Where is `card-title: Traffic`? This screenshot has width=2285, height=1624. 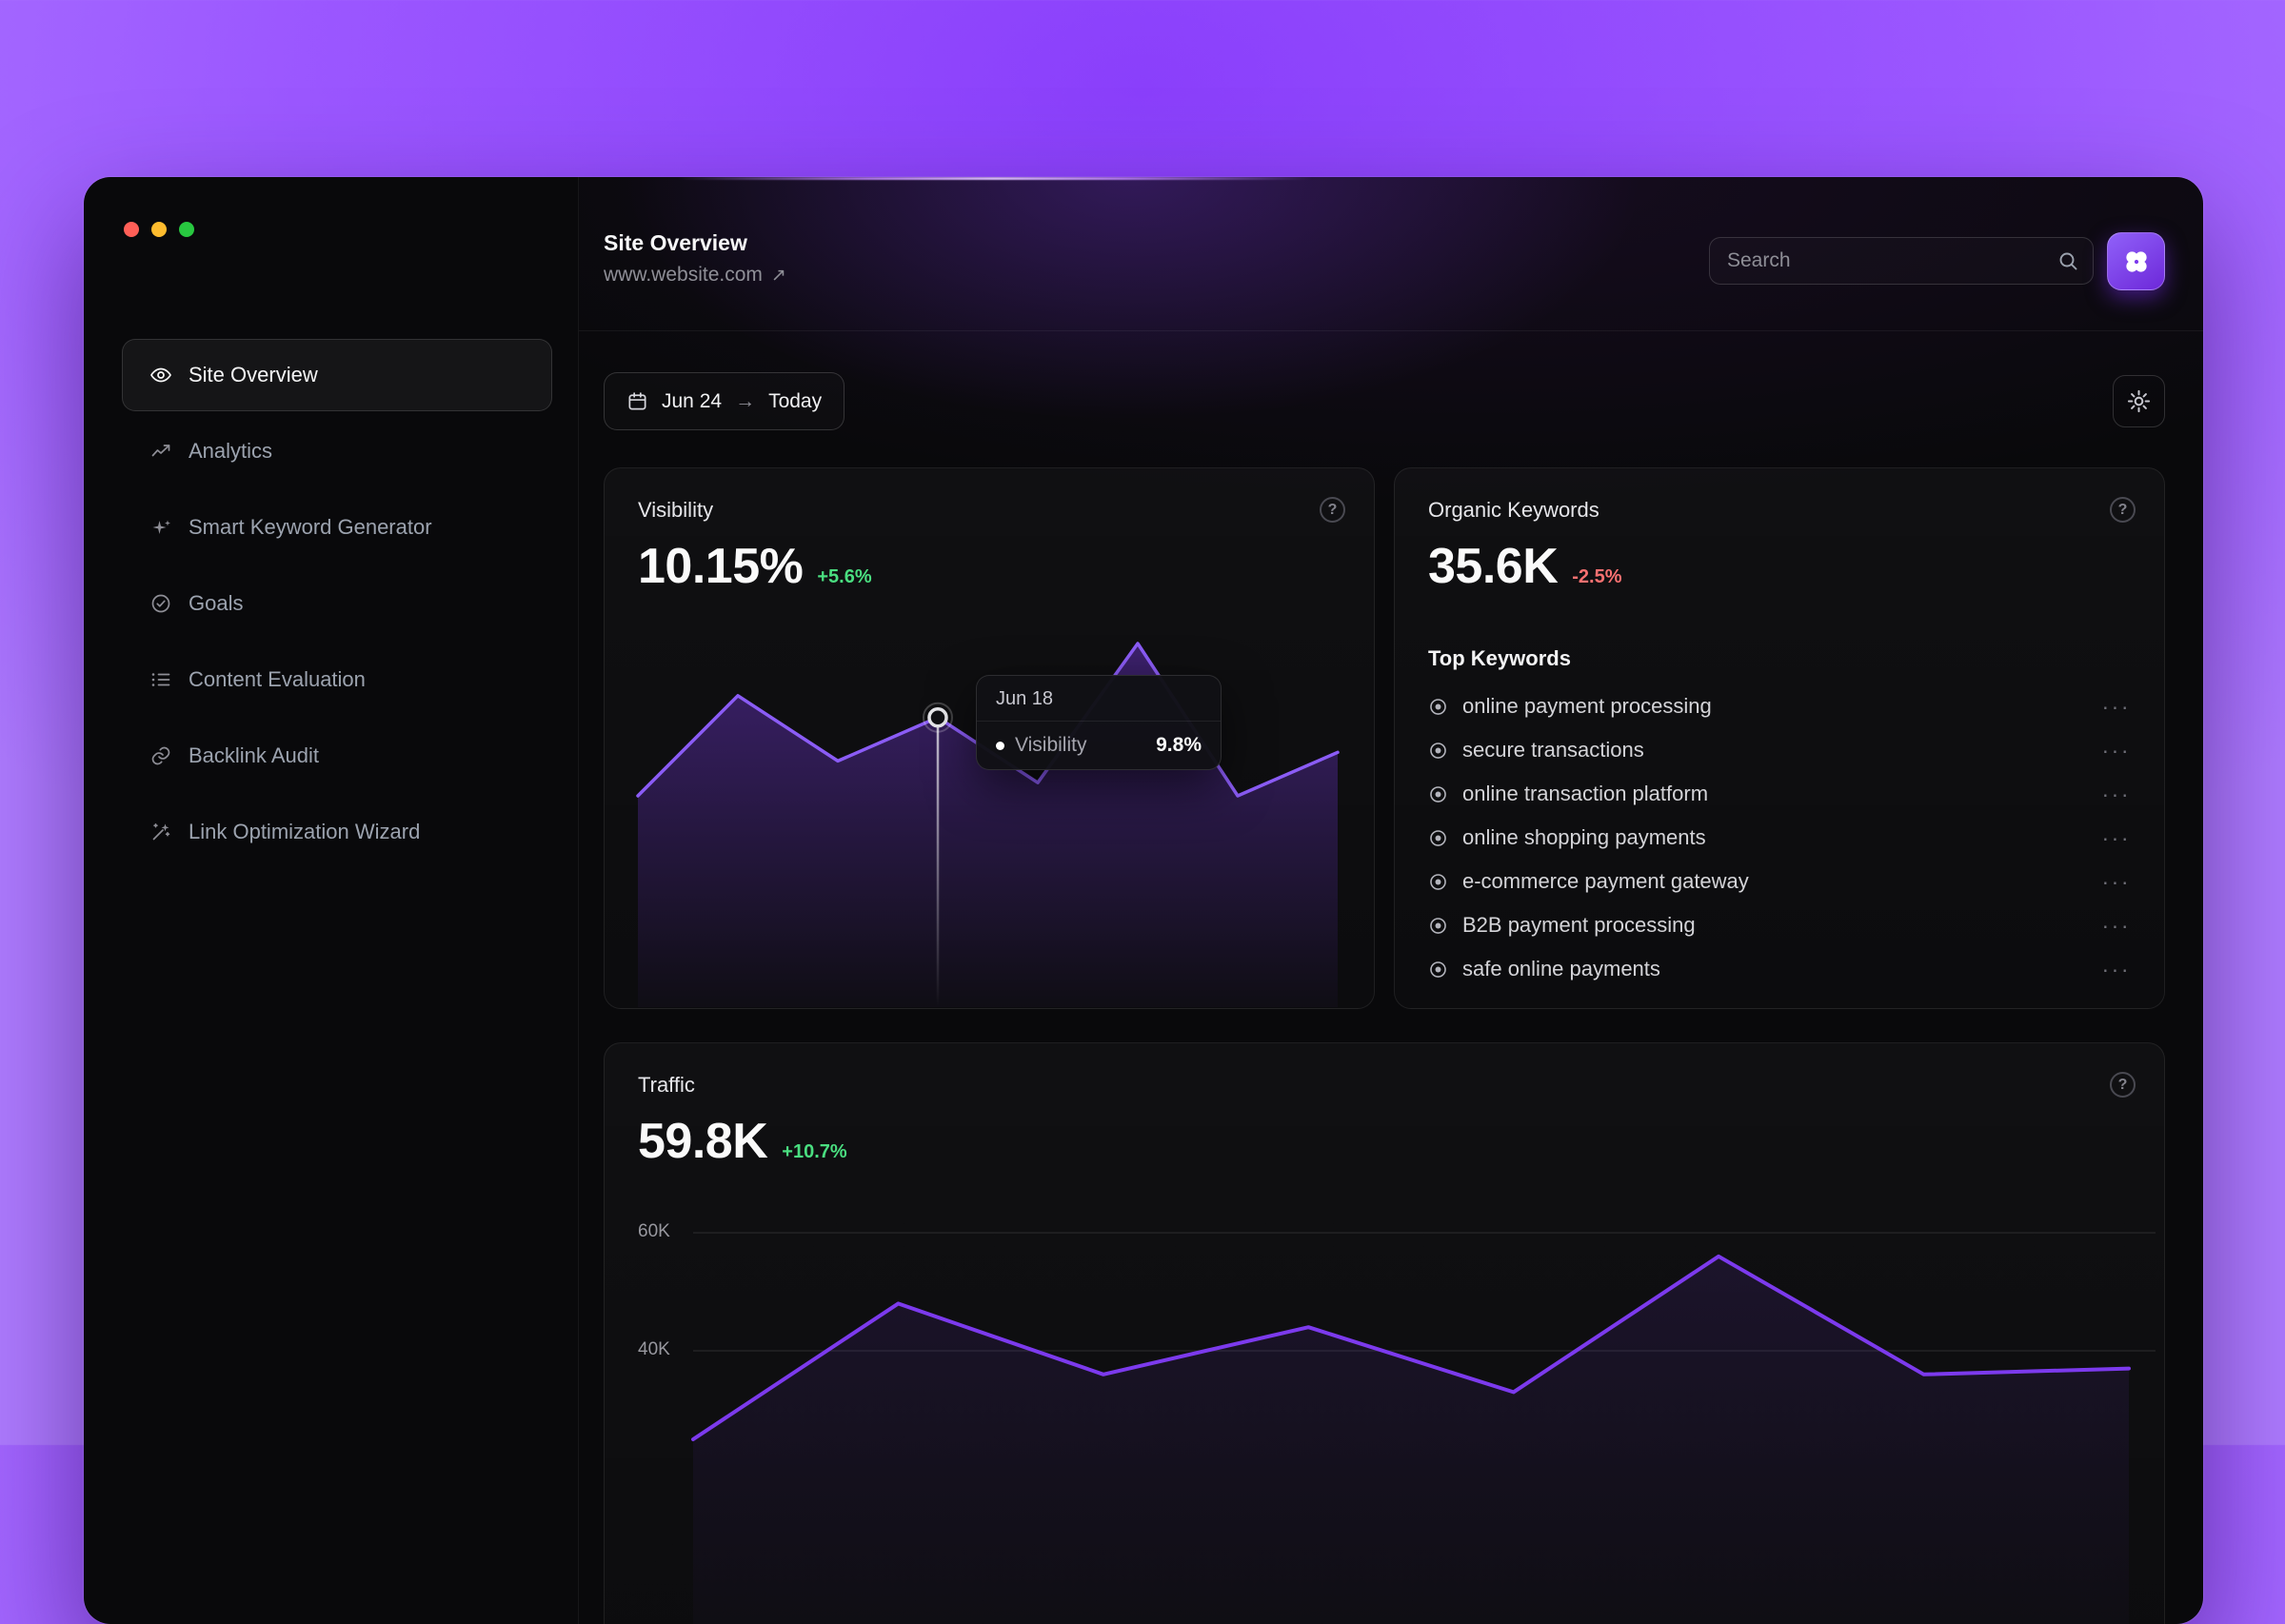 card-title: Traffic is located at coordinates (666, 1084).